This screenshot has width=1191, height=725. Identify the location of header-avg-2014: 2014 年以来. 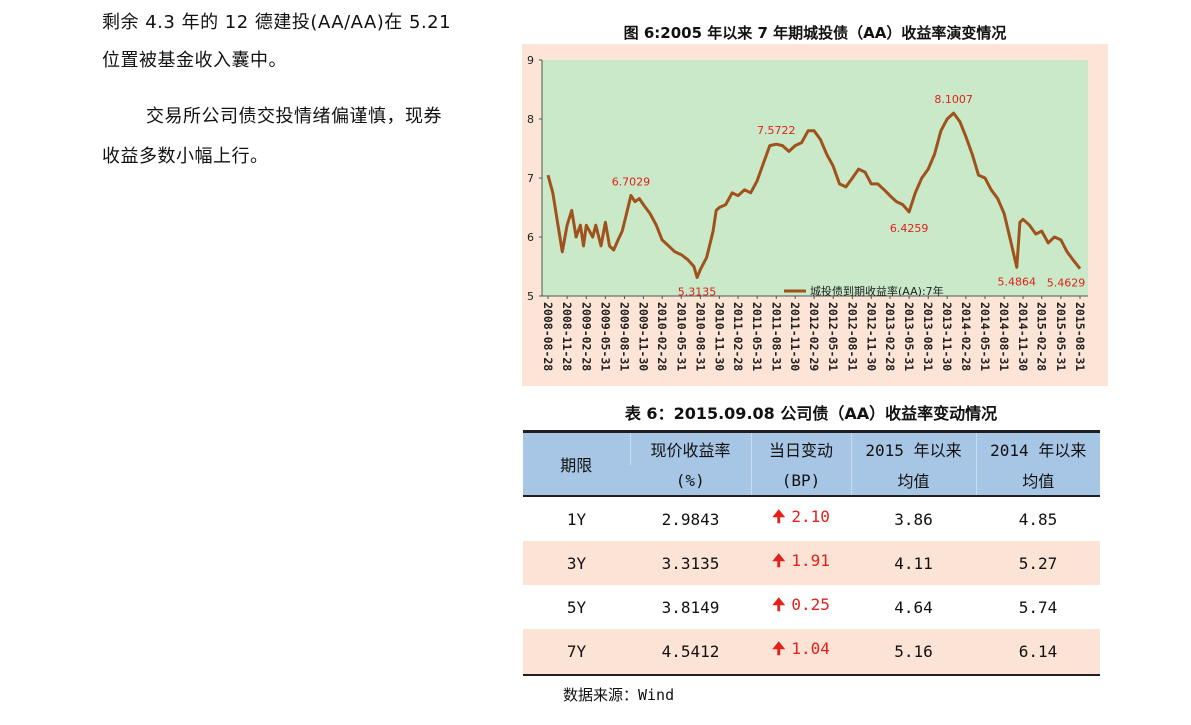
(1037, 447).